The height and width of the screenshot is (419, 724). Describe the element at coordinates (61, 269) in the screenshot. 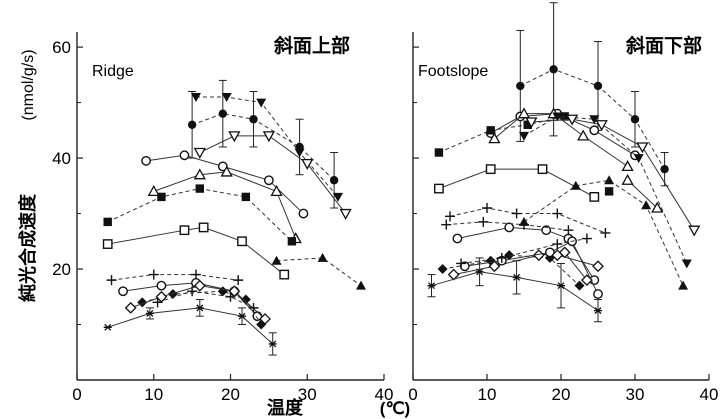

I see `y-tick-label: 20` at that location.